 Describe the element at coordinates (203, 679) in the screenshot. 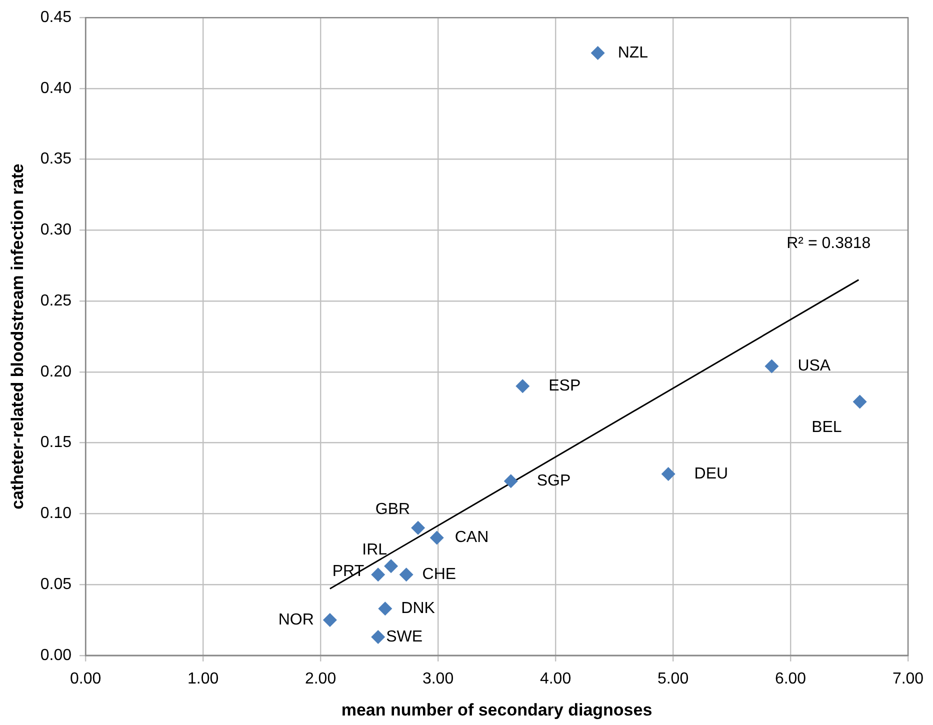

I see `x-tick-label: 1.00` at that location.